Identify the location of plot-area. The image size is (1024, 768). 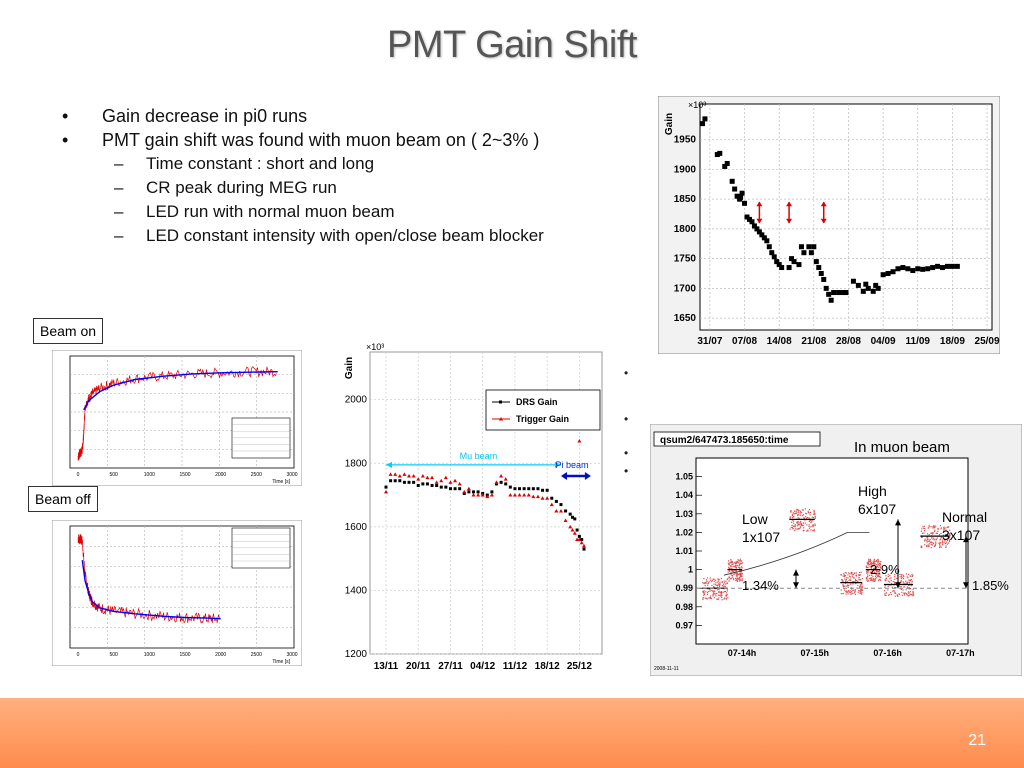
(846, 217).